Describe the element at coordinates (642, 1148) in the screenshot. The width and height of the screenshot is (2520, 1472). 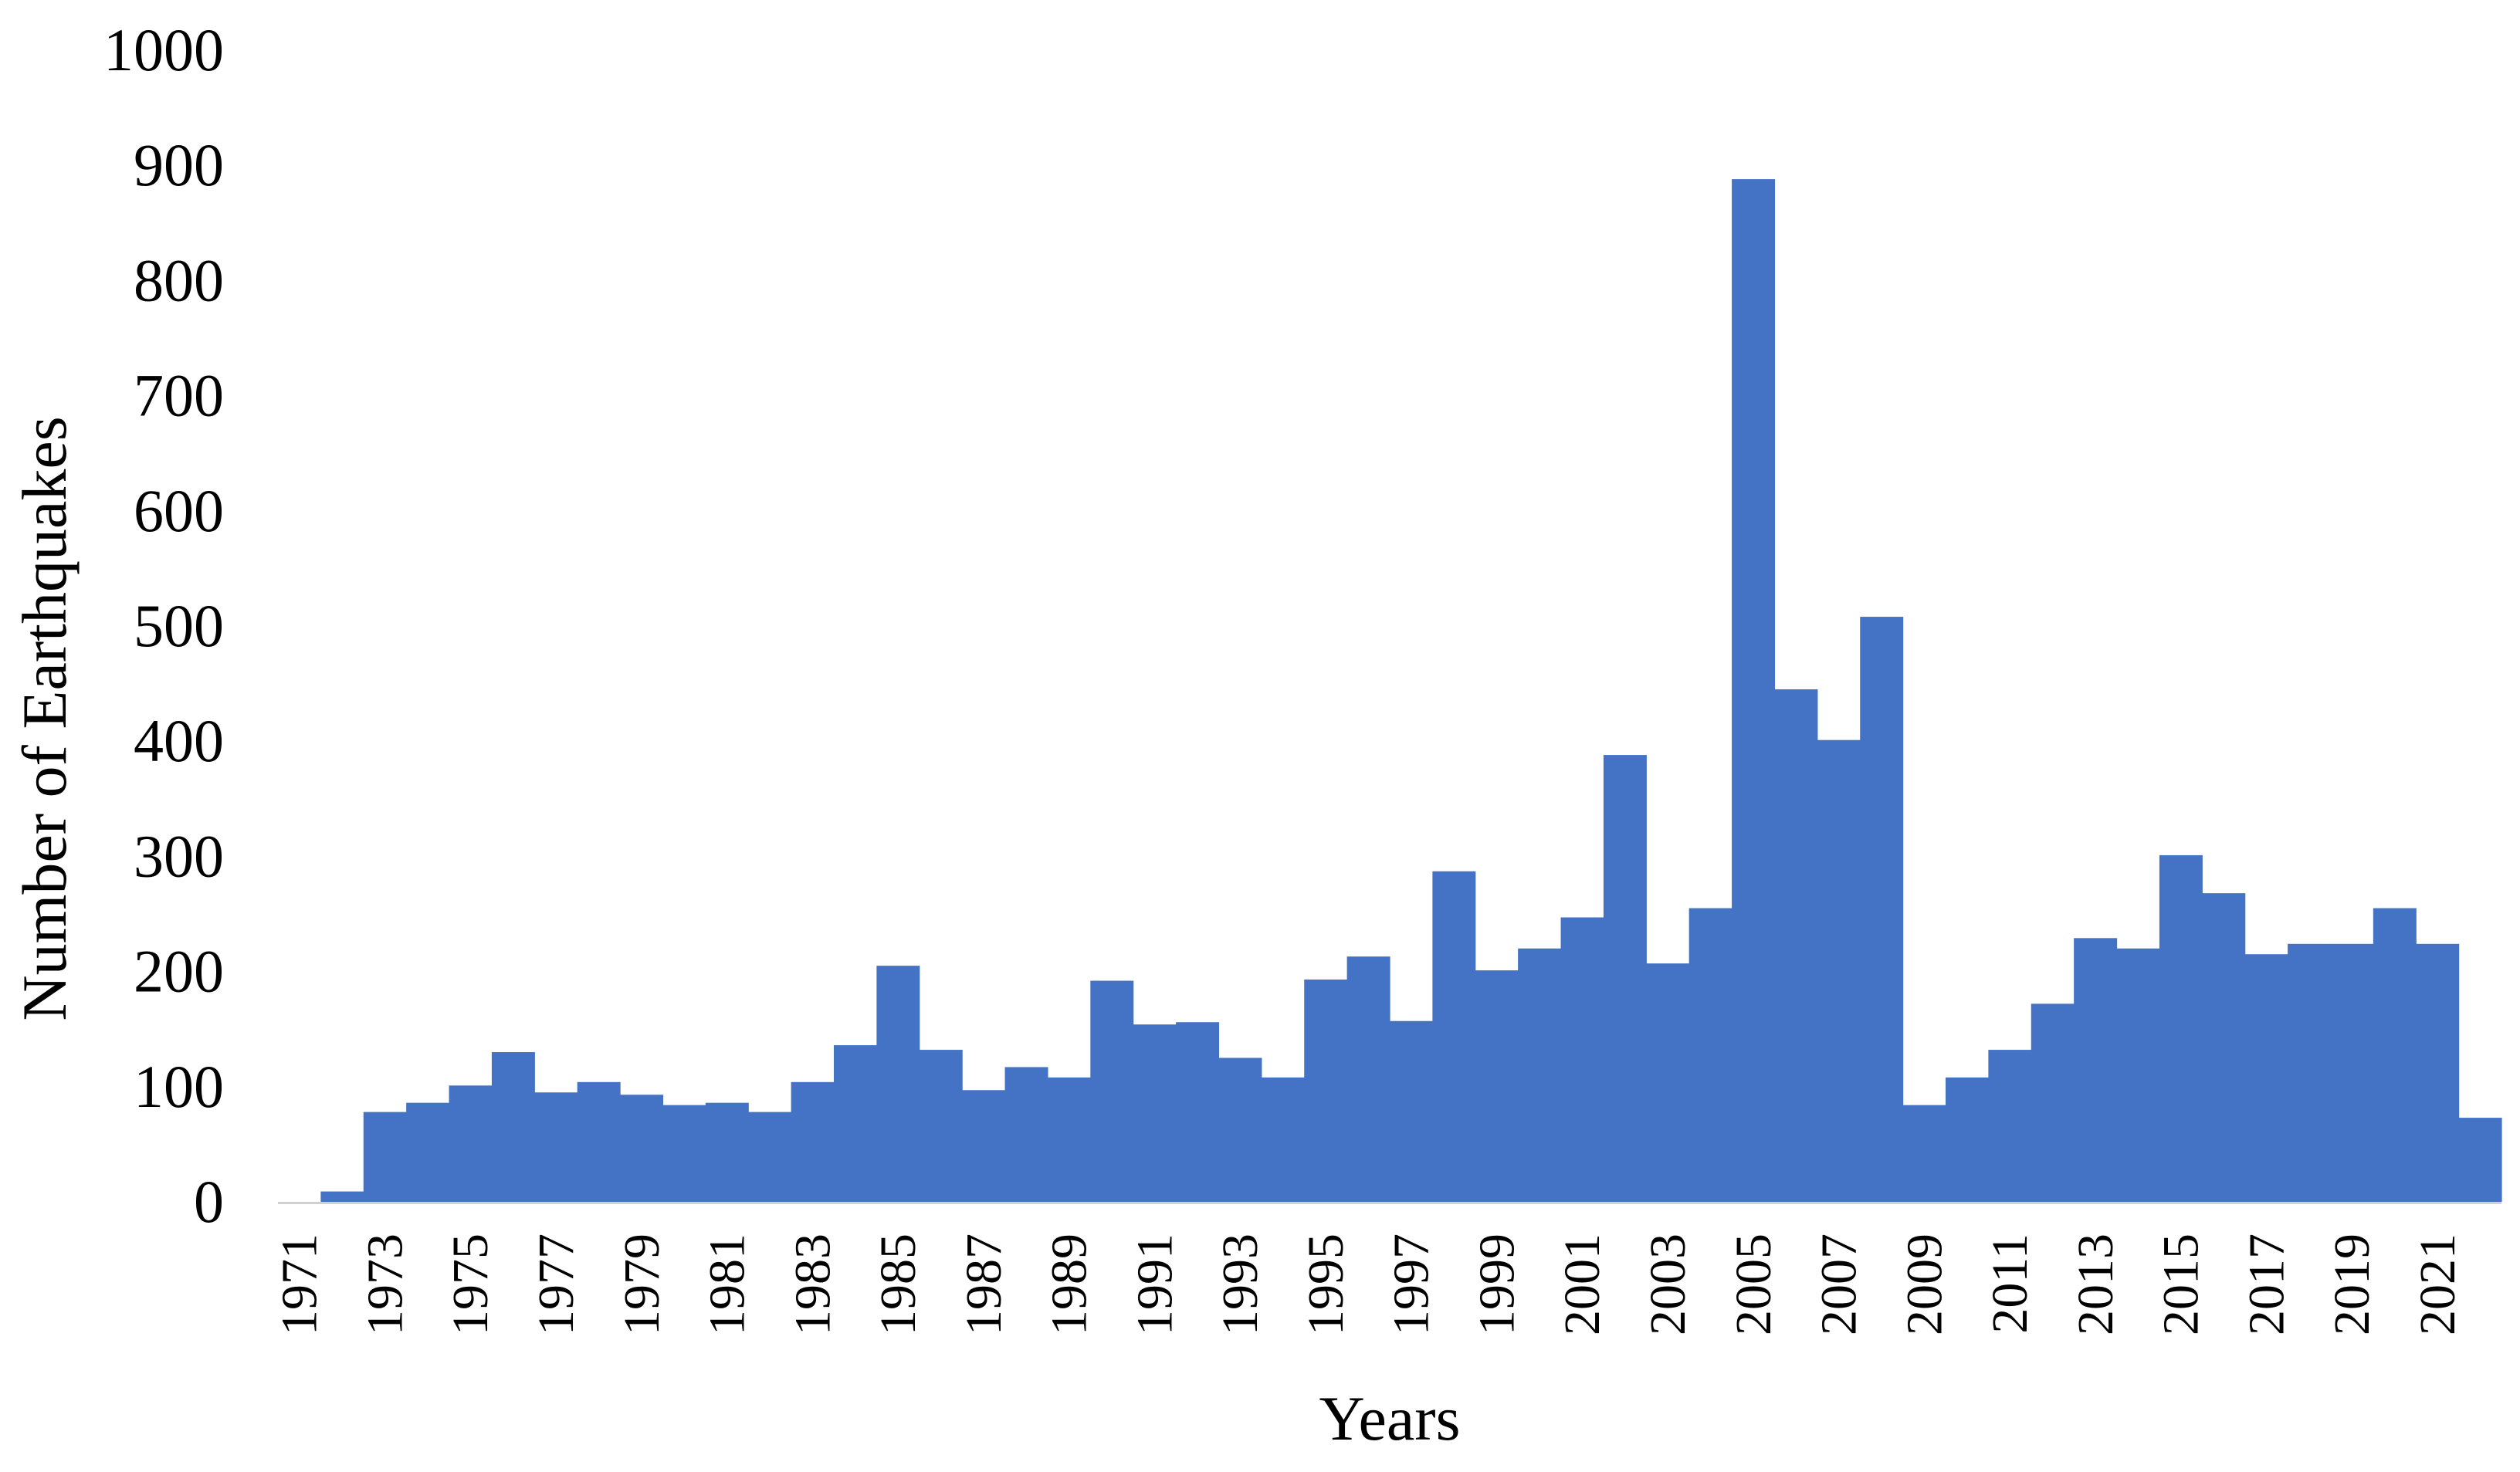
I see `bar-1979` at that location.